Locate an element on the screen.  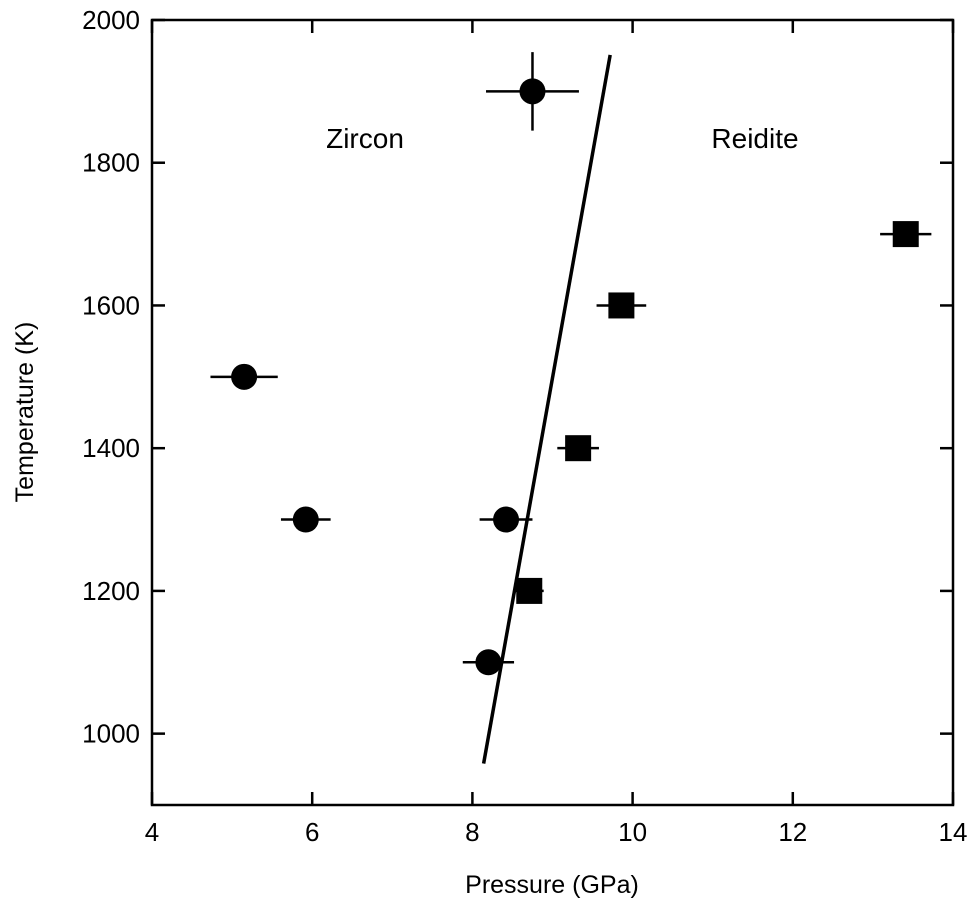
x-tick-label: 14 is located at coordinates (953, 832).